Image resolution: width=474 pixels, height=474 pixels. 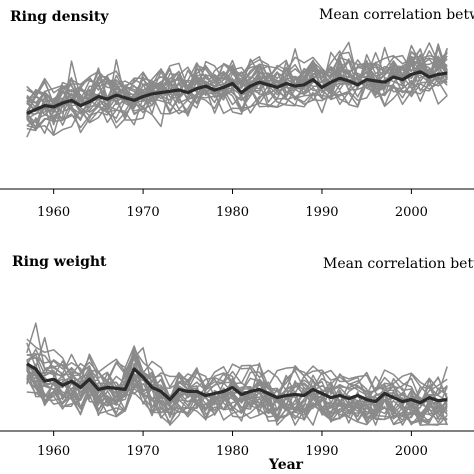 I want to click on x-axis-title: Year, so click(x=286, y=465).